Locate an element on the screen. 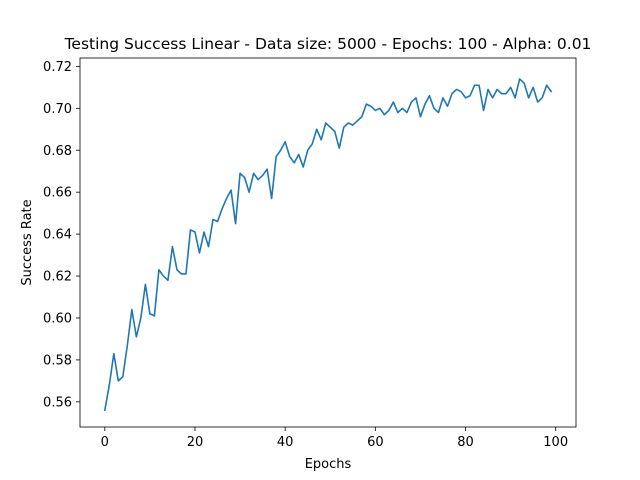  y-tick-label: 0.64 is located at coordinates (57, 235).